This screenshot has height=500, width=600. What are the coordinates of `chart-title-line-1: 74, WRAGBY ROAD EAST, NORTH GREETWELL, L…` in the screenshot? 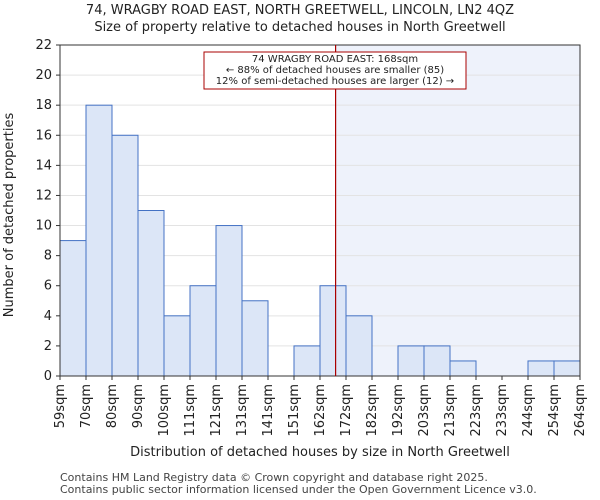 It's located at (300, 10).